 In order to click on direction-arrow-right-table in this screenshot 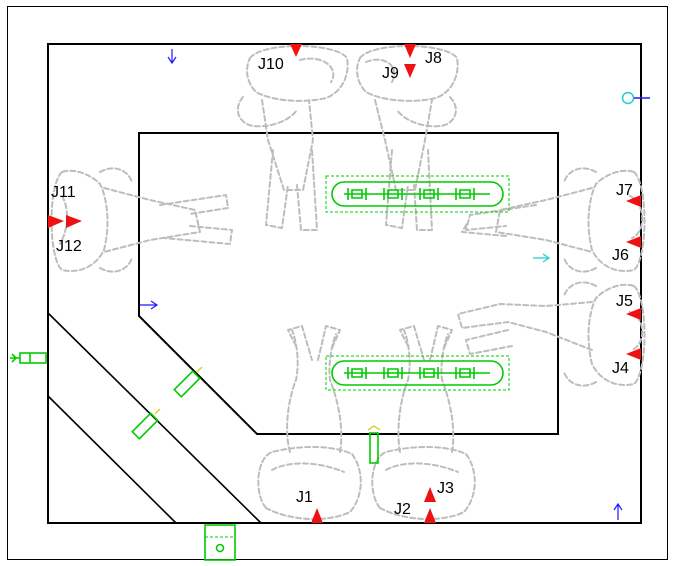, I will do `click(542, 258)`.